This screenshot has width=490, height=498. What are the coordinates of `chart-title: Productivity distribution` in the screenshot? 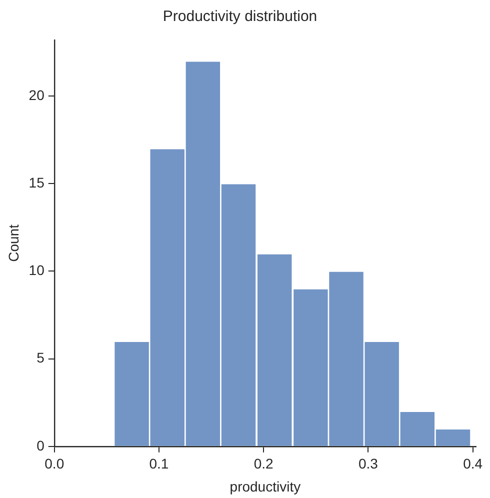 It's located at (240, 17).